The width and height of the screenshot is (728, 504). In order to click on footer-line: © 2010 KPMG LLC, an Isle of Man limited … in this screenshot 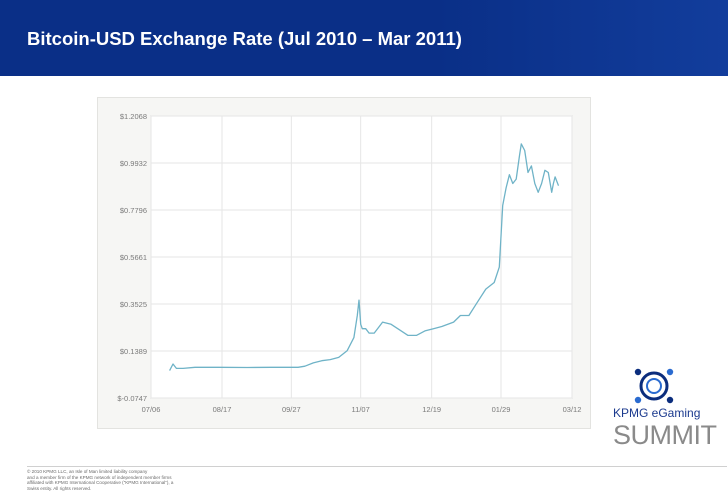, I will do `click(87, 471)`.